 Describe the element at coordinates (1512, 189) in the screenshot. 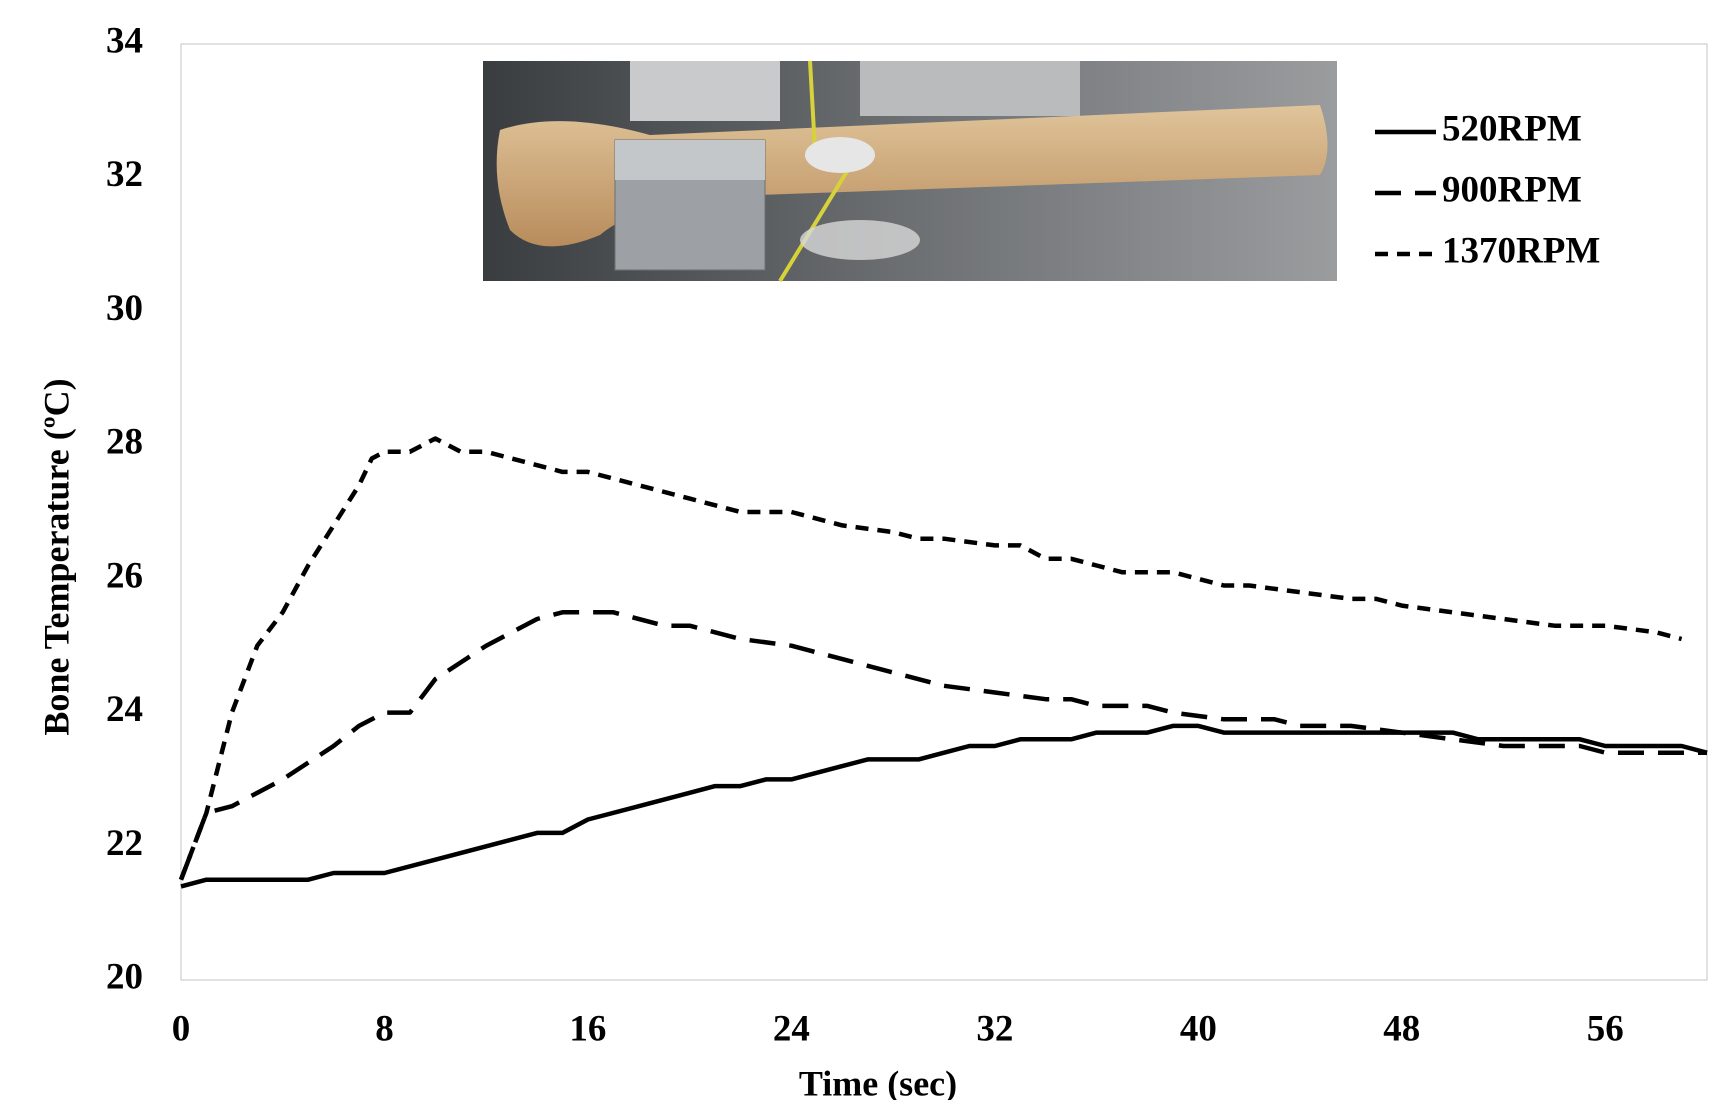

I see `legend-label: 900RPM` at that location.